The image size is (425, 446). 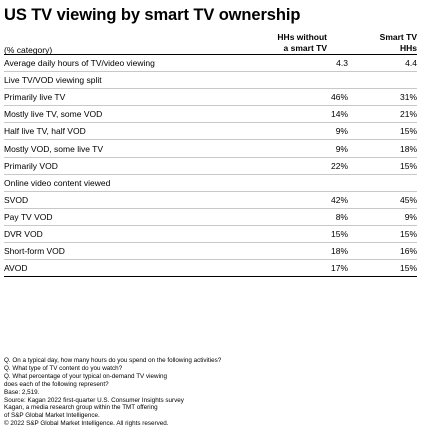 What do you see at coordinates (302, 37) in the screenshot?
I see `column-header-no-smart-tv-line1: HHs without` at bounding box center [302, 37].